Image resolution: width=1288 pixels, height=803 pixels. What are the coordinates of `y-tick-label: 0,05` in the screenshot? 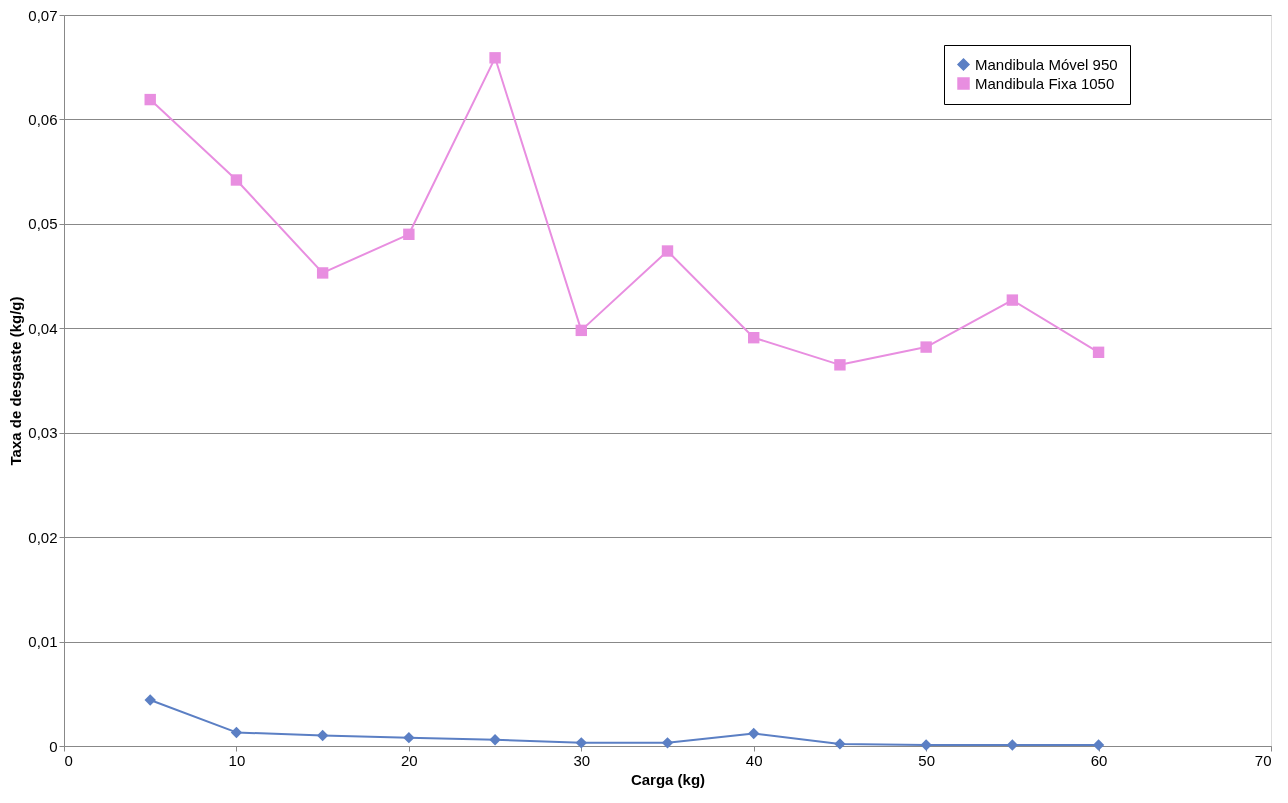 It's located at (43, 224).